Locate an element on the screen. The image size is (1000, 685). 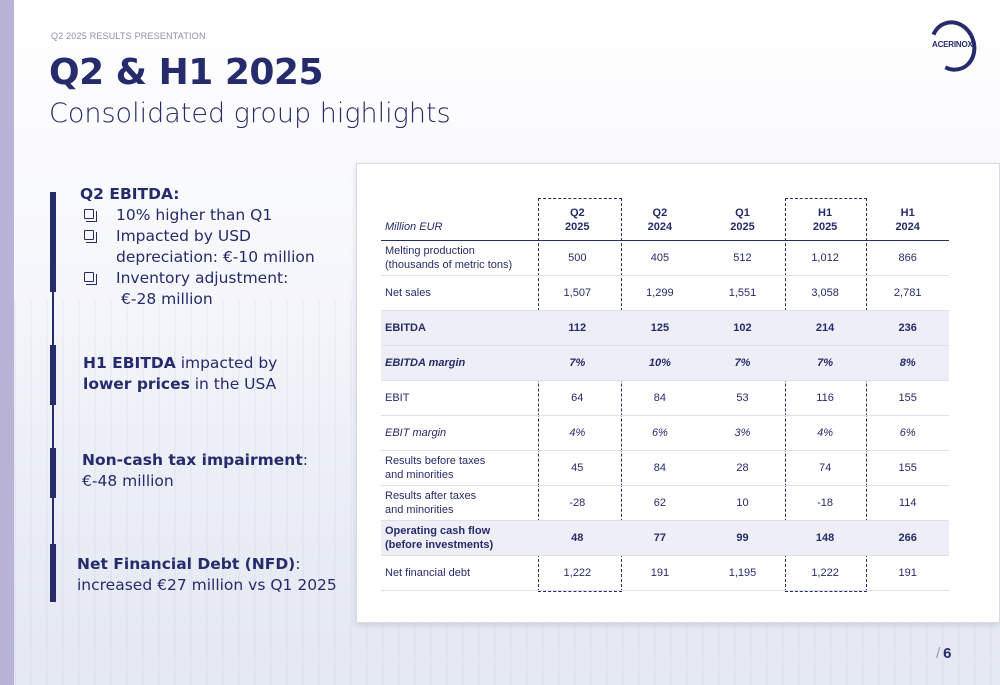
row-label: Net sales is located at coordinates (458, 293).